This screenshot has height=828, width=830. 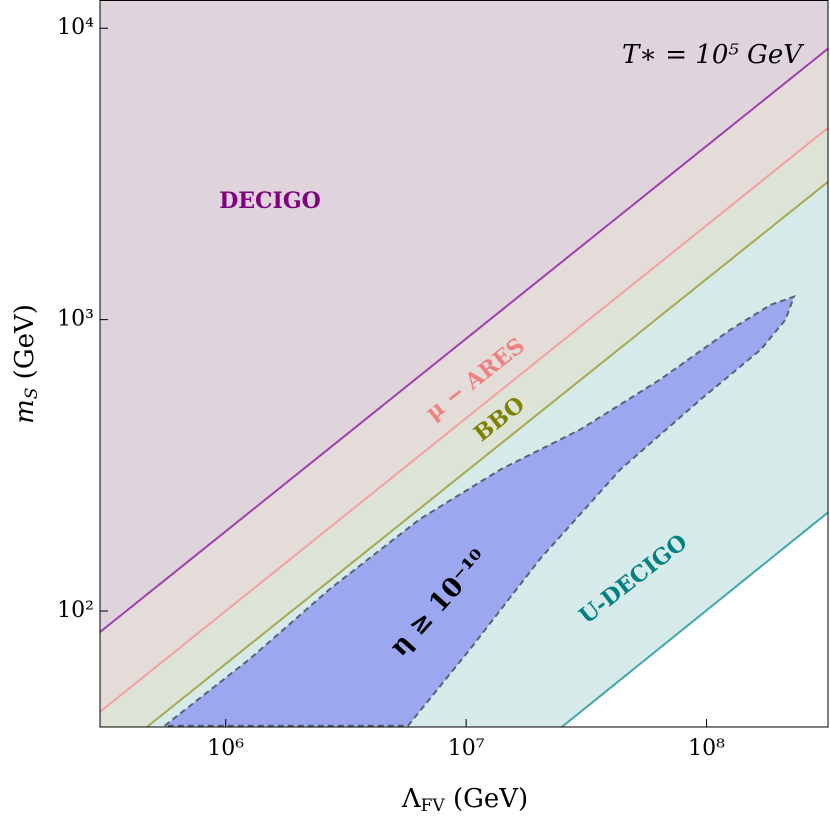 I want to click on x-label-main: Λ, so click(x=411, y=799).